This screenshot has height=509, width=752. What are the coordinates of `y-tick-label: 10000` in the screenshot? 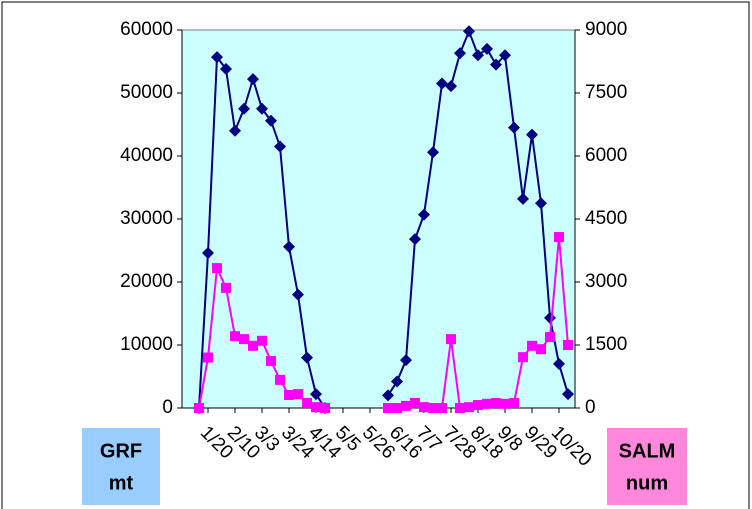 It's located at (146, 344).